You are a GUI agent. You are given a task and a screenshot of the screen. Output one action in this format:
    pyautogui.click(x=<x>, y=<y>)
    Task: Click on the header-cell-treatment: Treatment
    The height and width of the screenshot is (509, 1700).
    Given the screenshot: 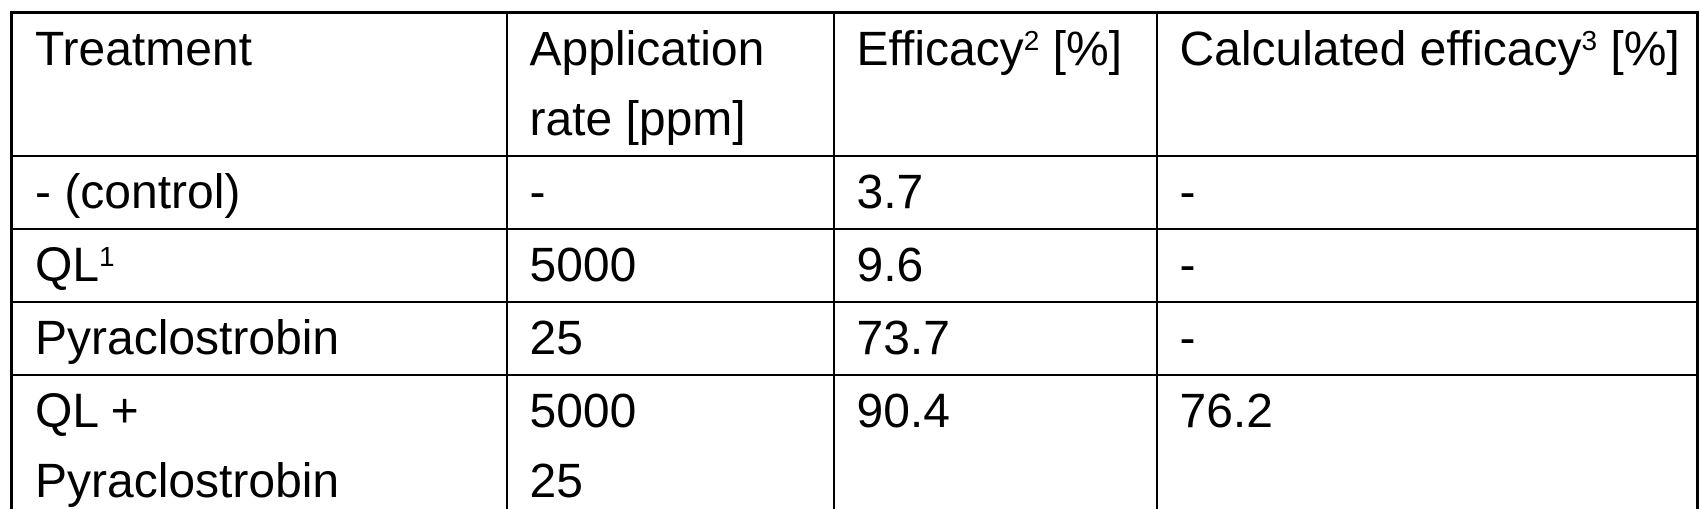 What is the action you would take?
    pyautogui.click(x=259, y=84)
    